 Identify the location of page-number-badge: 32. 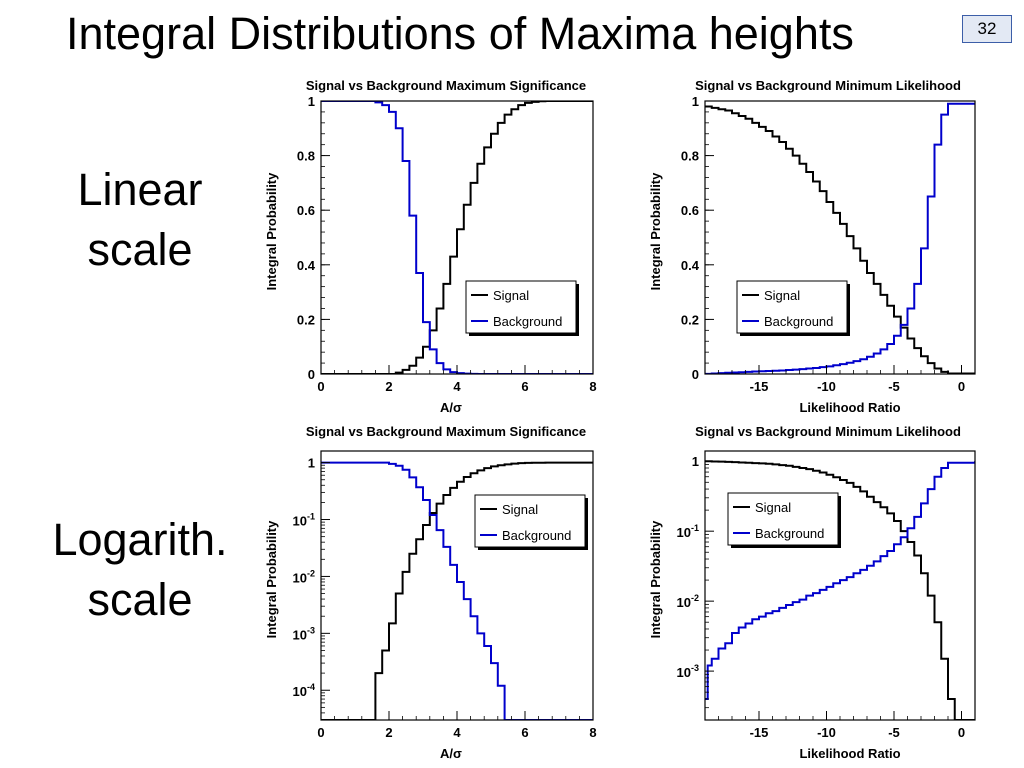
(987, 29).